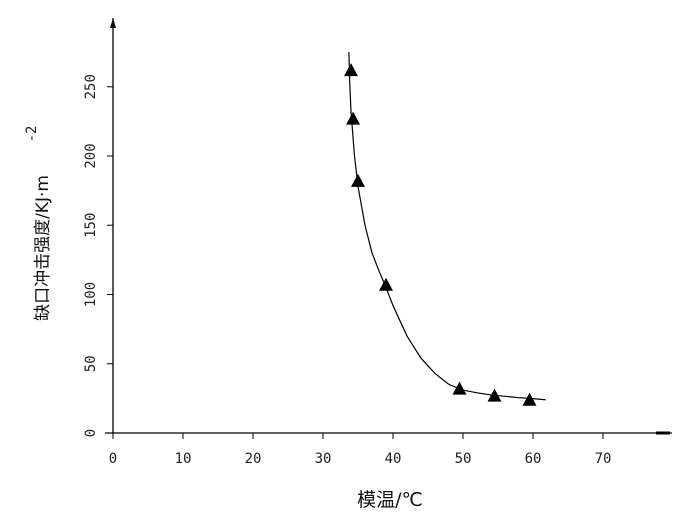  I want to click on x-tick-label: 60, so click(533, 459).